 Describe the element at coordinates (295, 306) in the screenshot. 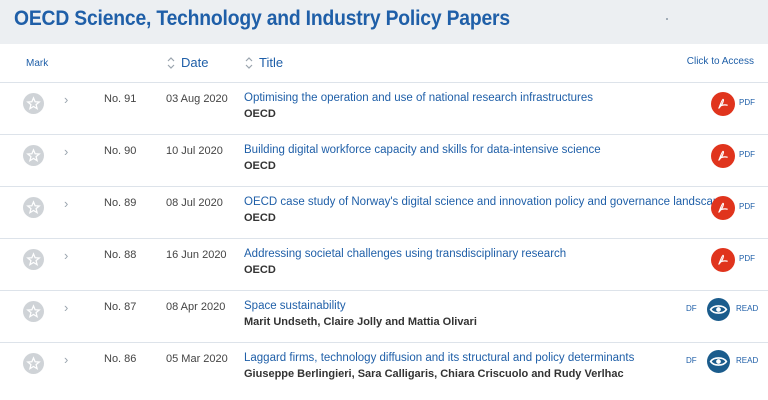

I see `paper-title-link: Space sustainability` at that location.